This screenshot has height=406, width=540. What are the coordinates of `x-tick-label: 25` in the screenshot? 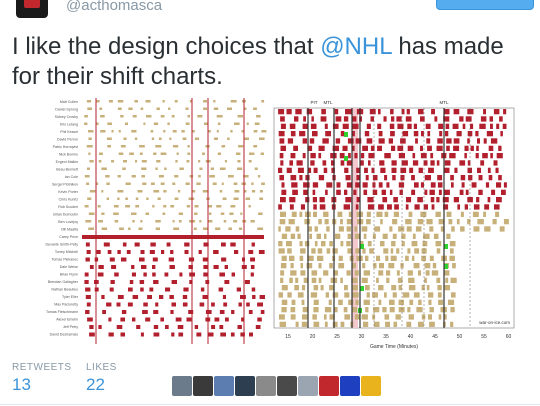 It's located at (337, 337).